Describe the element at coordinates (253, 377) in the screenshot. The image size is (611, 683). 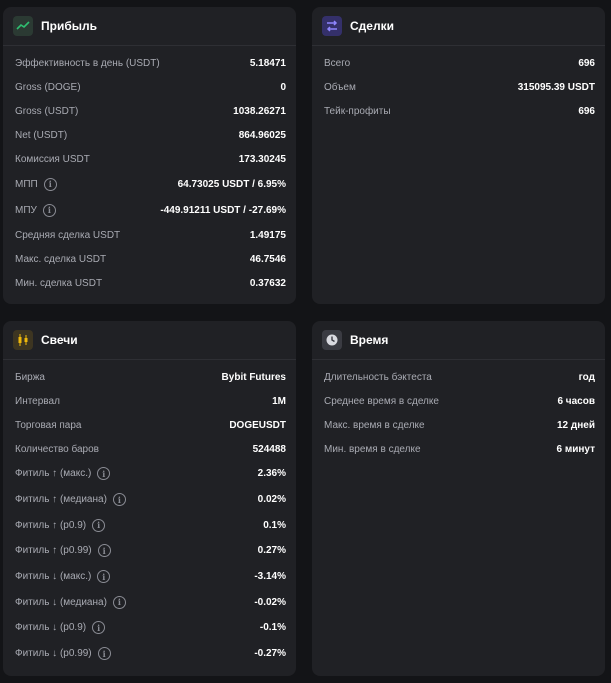
I see `row-value: Bybit Futures` at that location.